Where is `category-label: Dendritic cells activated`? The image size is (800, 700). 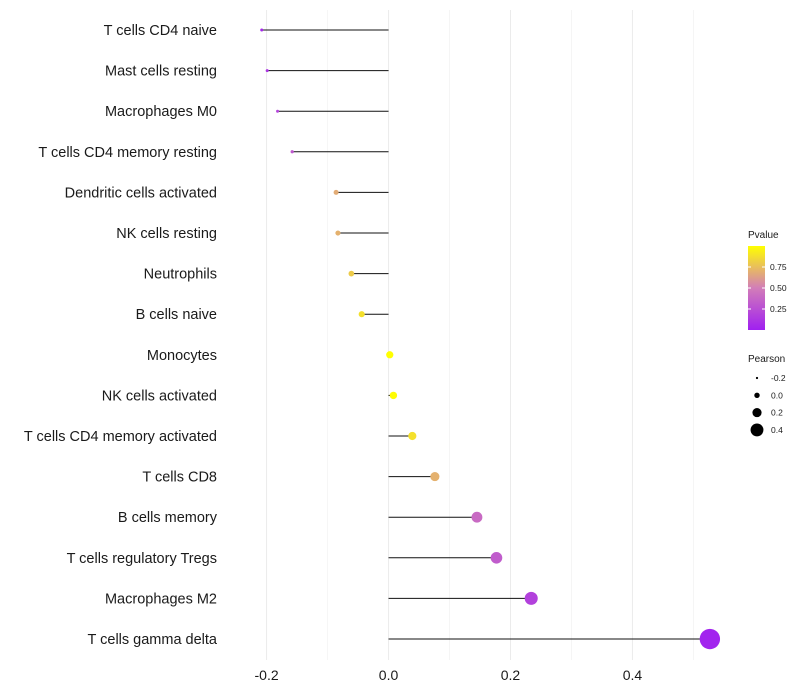 category-label: Dendritic cells activated is located at coordinates (141, 193).